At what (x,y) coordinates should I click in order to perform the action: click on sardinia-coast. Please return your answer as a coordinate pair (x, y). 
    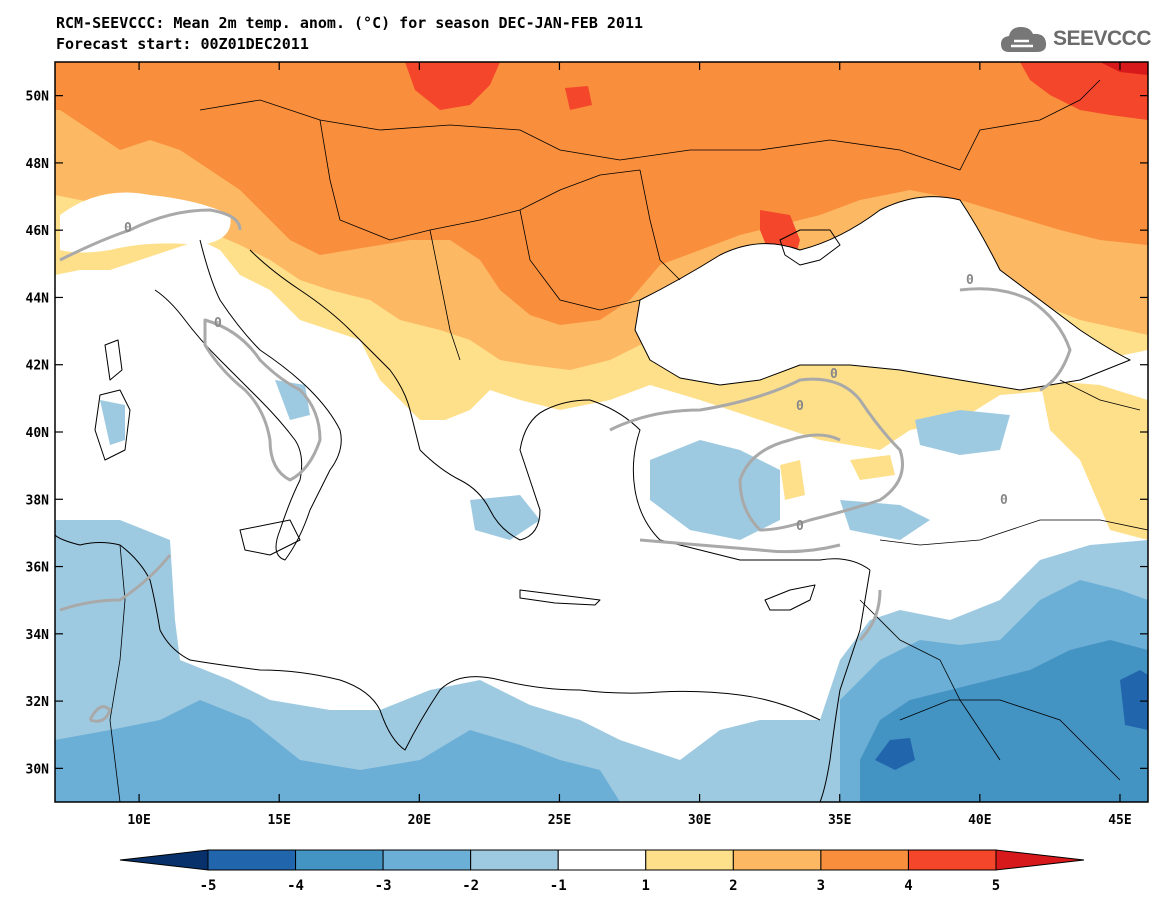
    Looking at the image, I should click on (112, 425).